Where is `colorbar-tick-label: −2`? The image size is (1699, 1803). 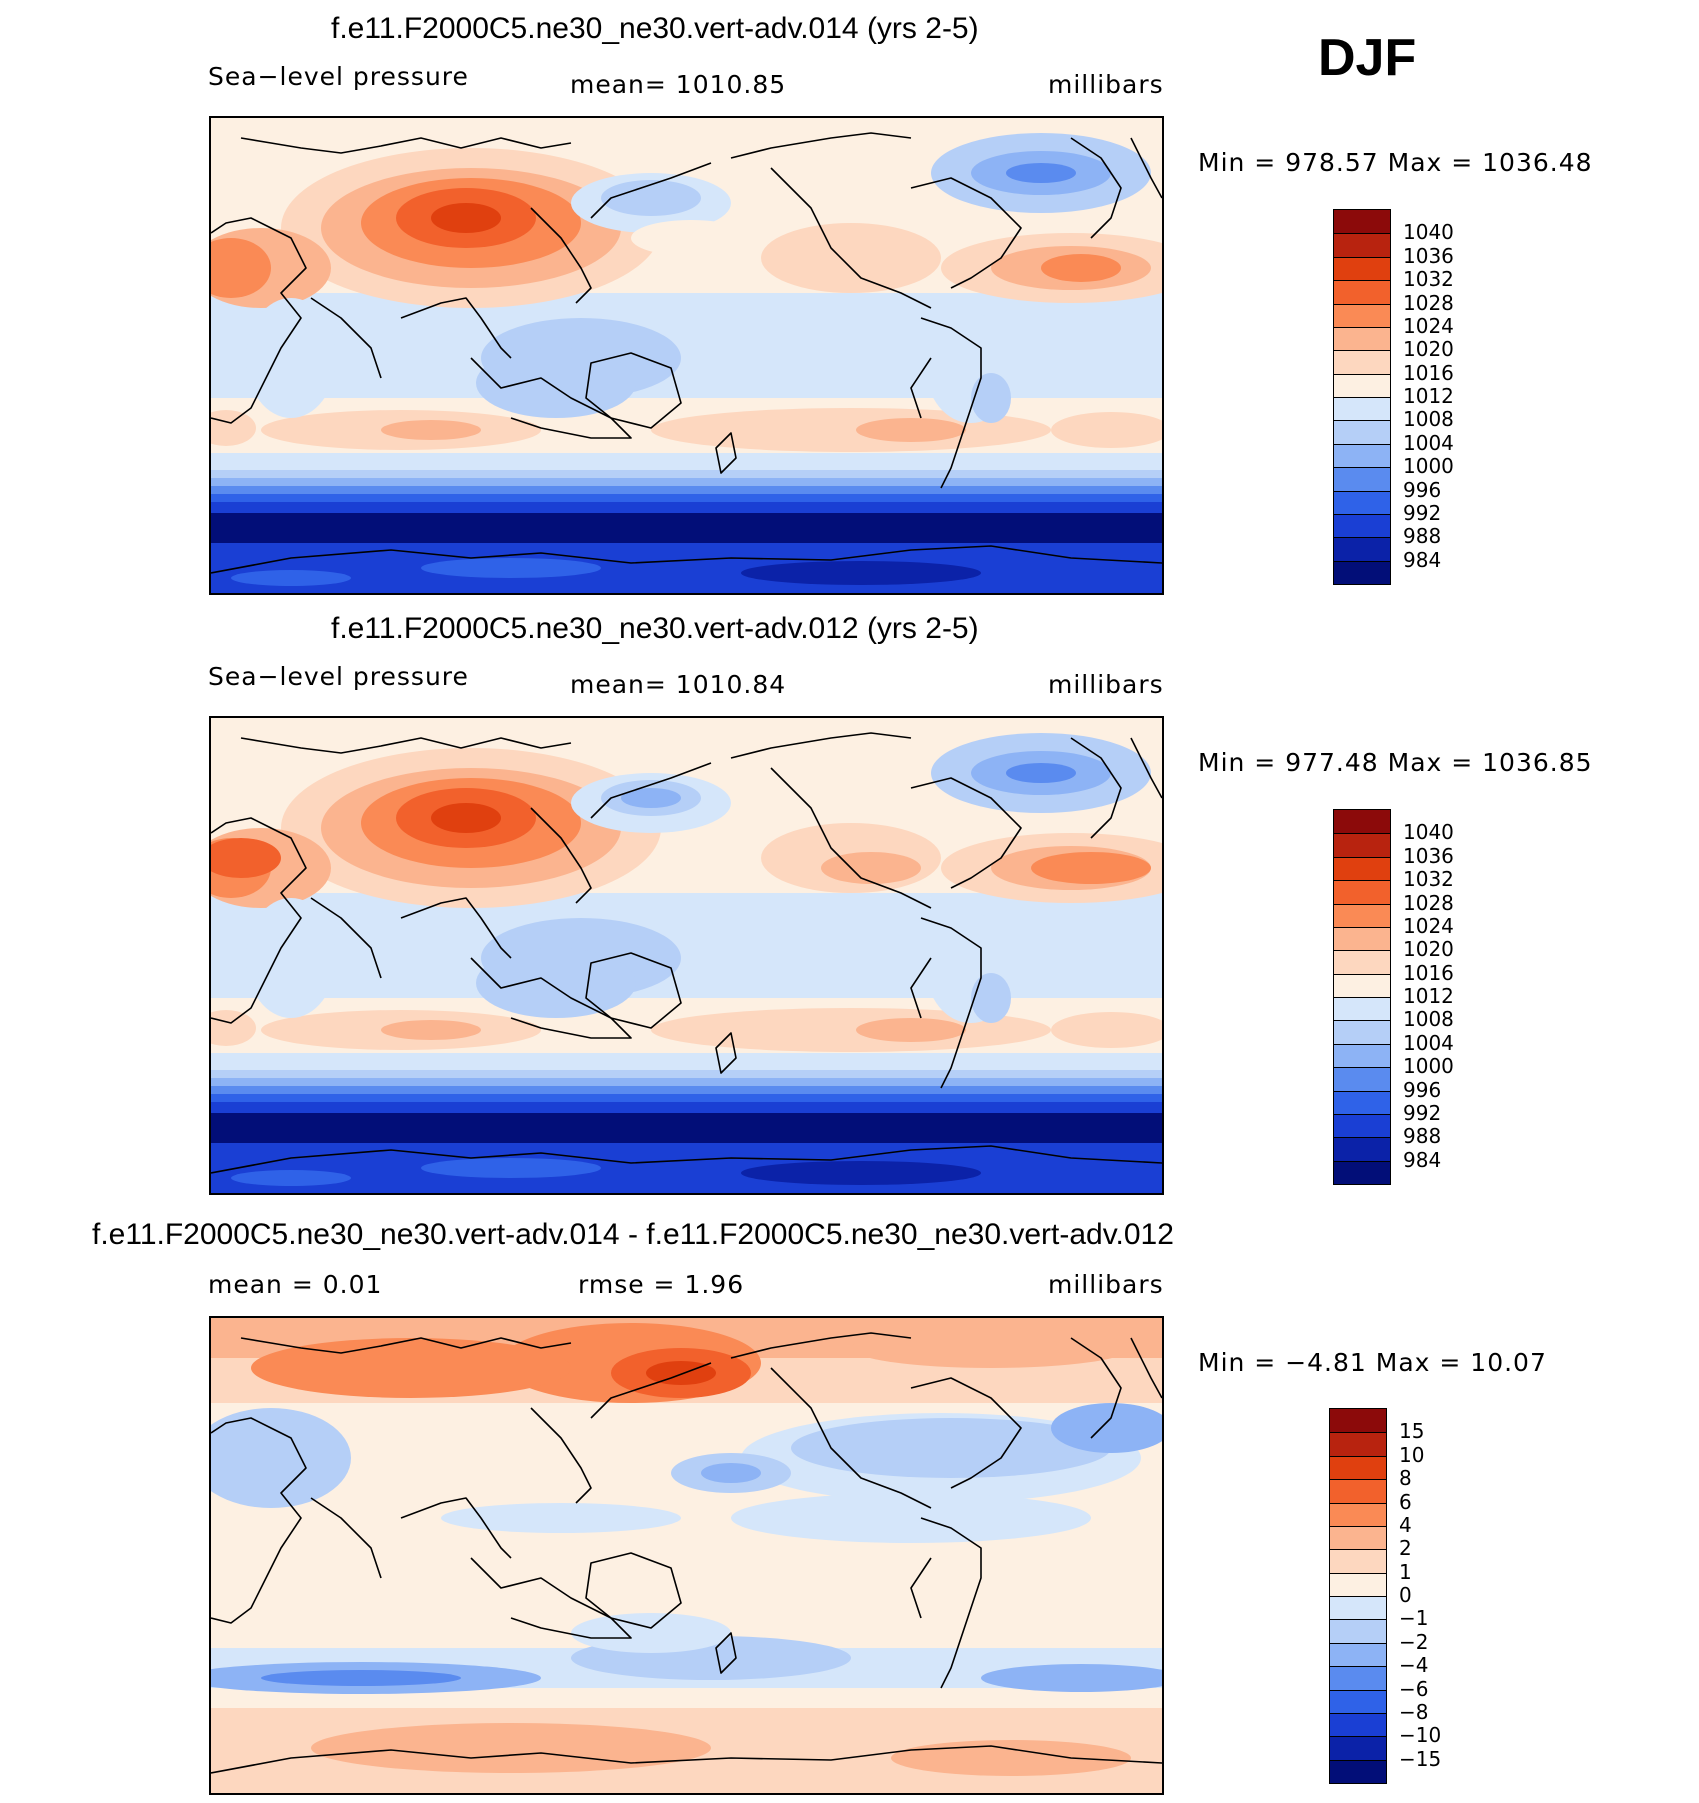 colorbar-tick-label: −2 is located at coordinates (1414, 1641).